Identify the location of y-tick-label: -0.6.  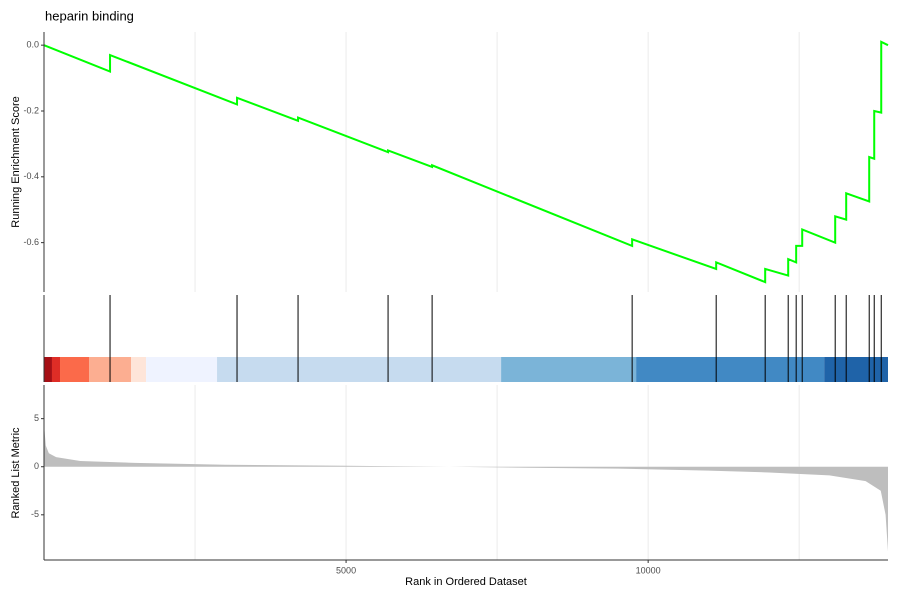
(31, 242).